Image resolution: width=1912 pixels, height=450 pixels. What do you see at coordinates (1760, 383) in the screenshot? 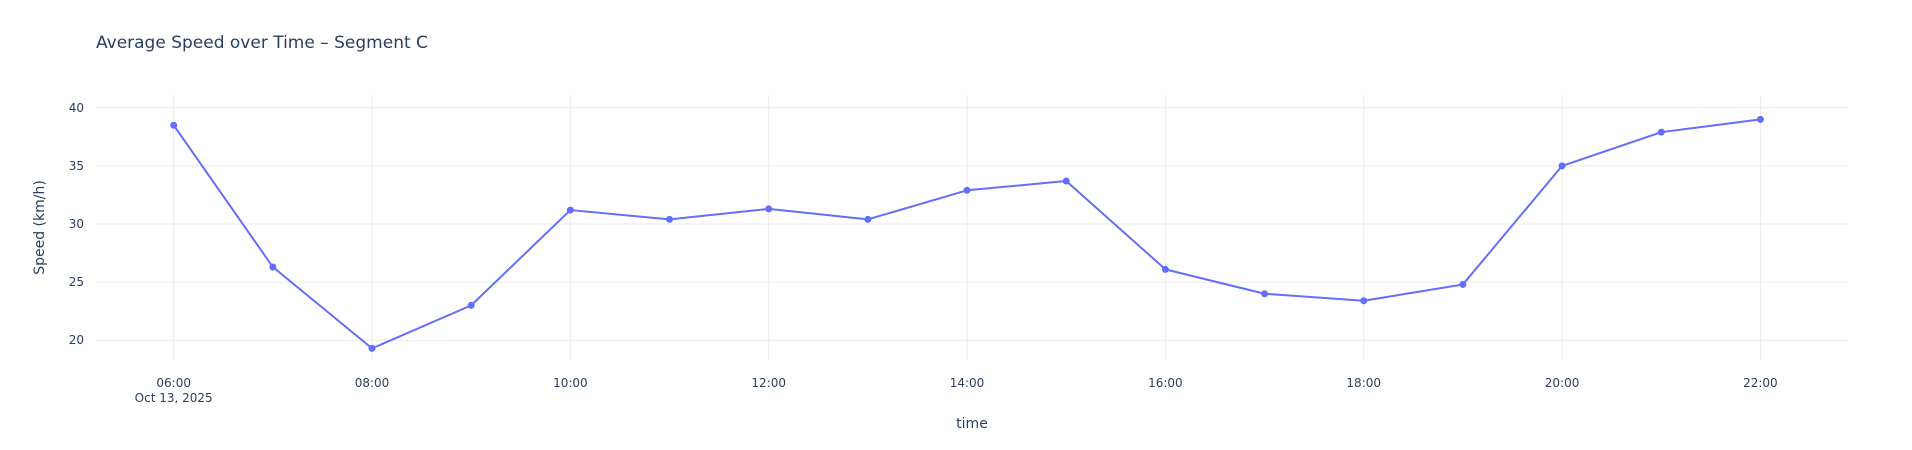
I see `x-tick-label: 22:00` at bounding box center [1760, 383].